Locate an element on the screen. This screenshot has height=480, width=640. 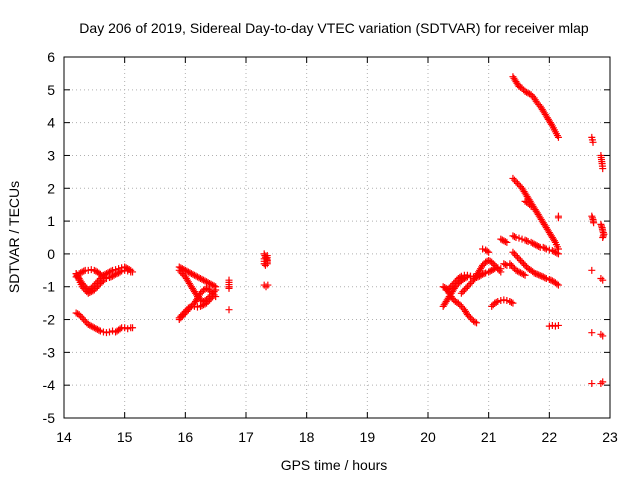
y-tick-label: -3 is located at coordinates (49, 352).